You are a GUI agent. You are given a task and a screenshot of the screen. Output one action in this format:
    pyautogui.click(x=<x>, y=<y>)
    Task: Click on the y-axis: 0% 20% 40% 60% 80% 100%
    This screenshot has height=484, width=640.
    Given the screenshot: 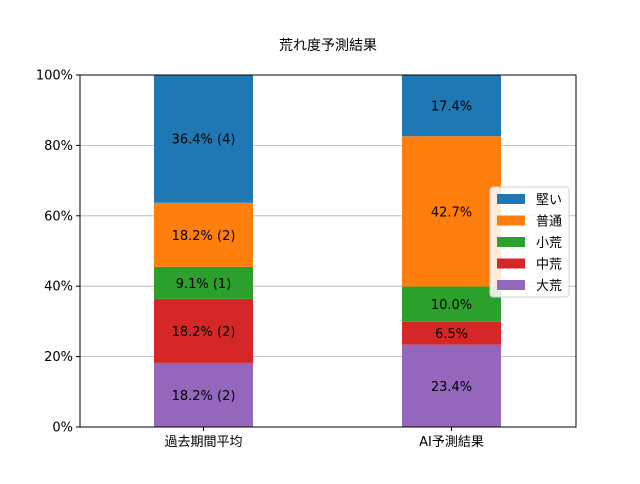 What is the action you would take?
    pyautogui.click(x=58, y=252)
    